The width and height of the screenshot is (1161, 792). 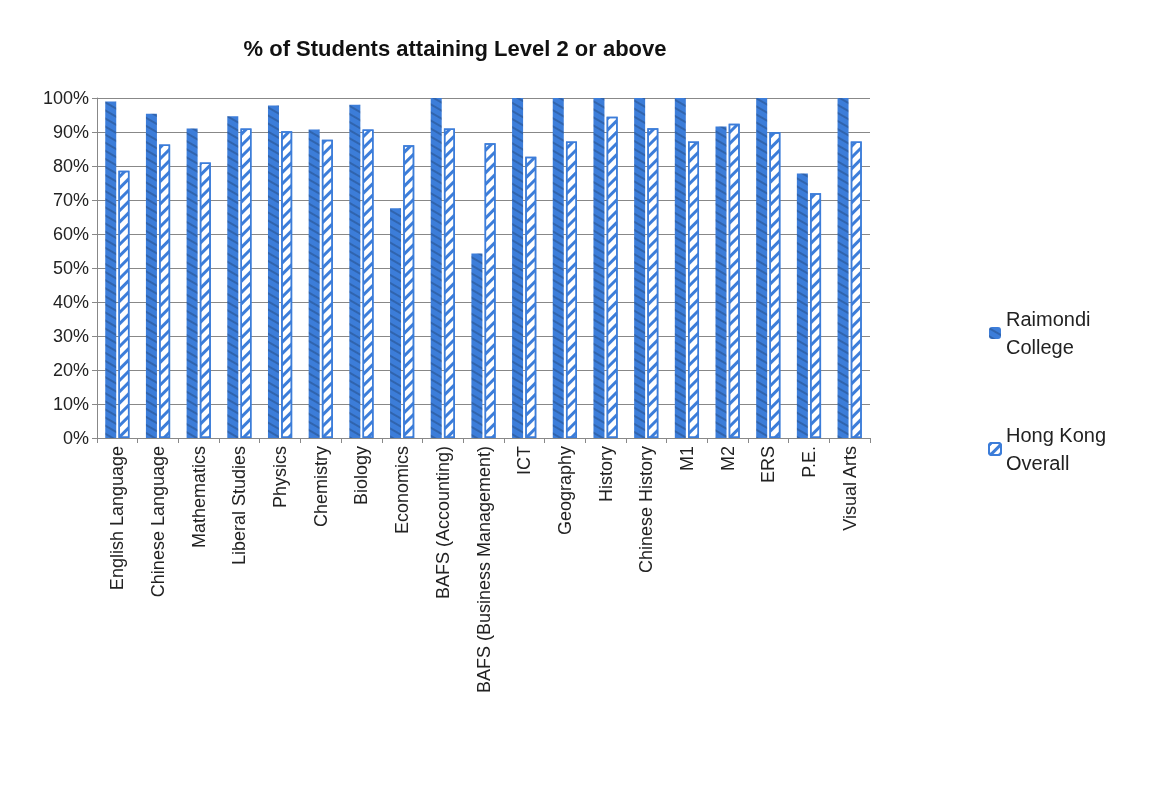 I want to click on y-tick-label: 10%, so click(x=70, y=404).